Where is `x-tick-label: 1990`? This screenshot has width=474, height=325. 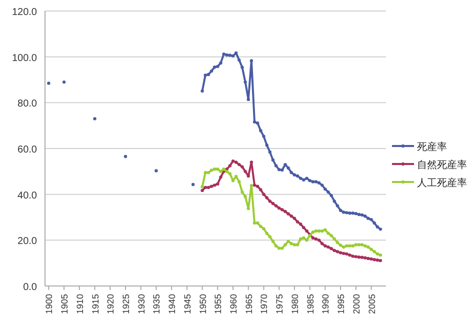 x-tick-label: 1990 is located at coordinates (325, 304).